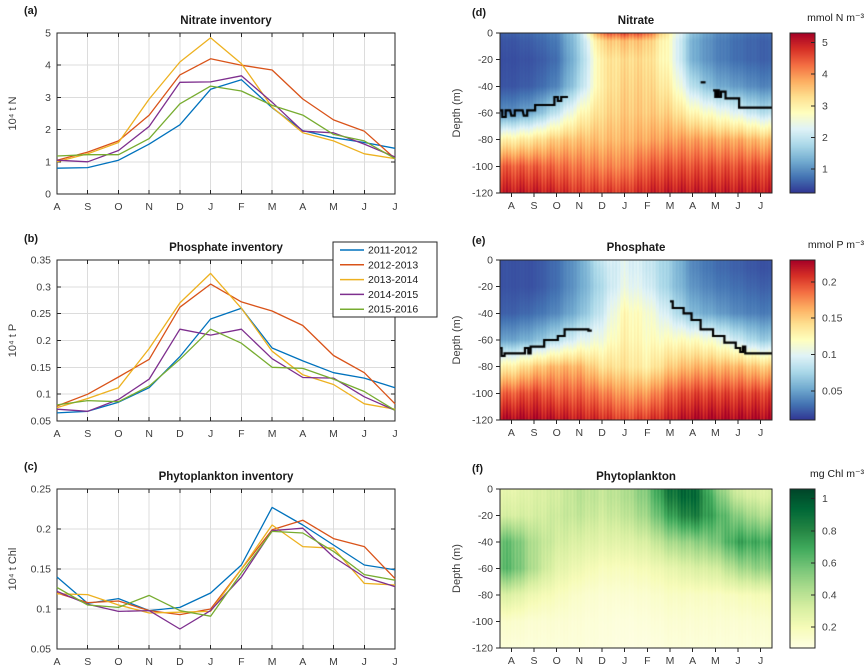 The image size is (868, 668). What do you see at coordinates (226, 477) in the screenshot?
I see `panel-title: Phytoplankton inventory` at bounding box center [226, 477].